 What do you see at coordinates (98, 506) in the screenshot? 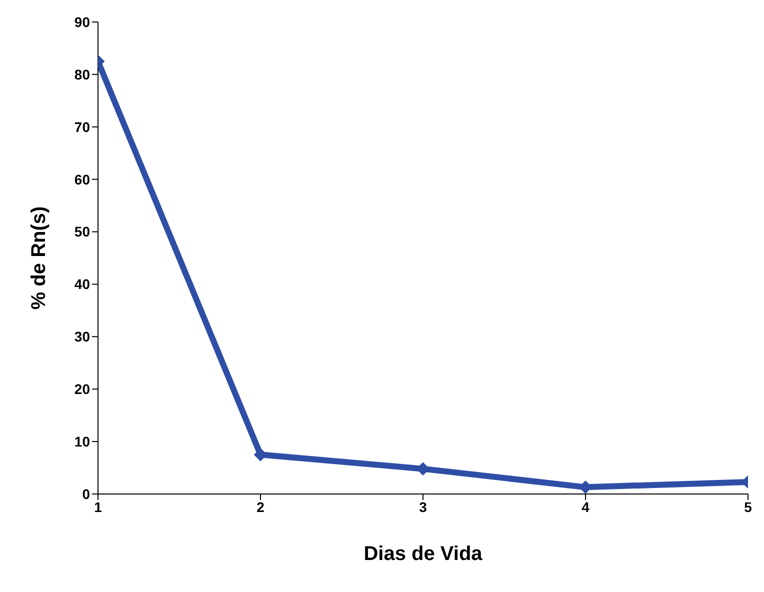
I see `x-tick-label: 1` at bounding box center [98, 506].